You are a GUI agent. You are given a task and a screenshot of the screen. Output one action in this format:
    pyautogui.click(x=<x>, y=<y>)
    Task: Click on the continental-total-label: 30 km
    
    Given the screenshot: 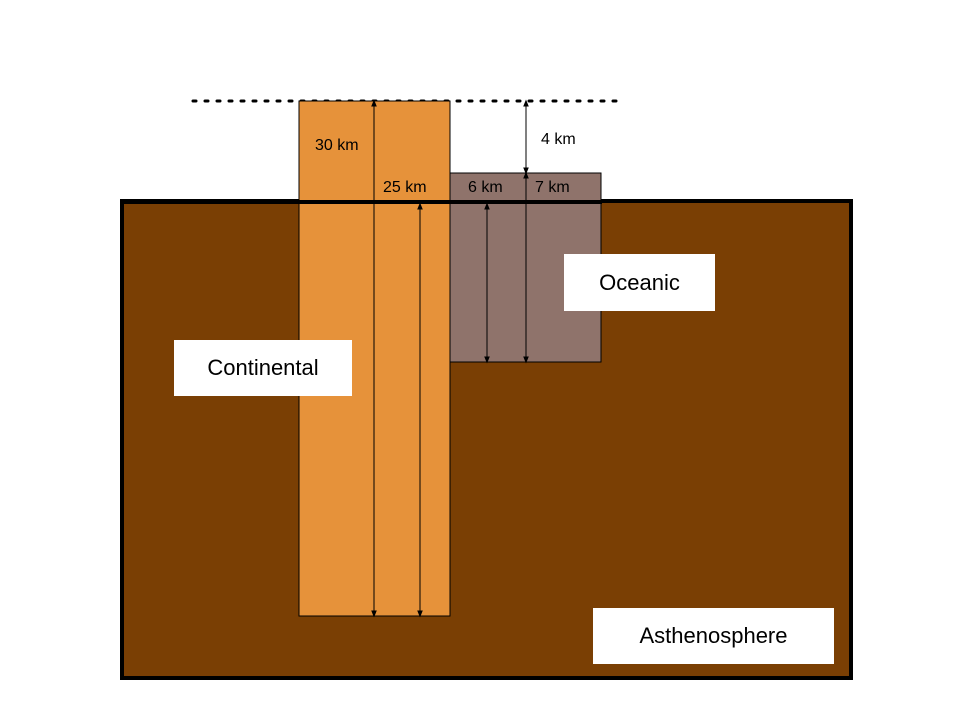 What is the action you would take?
    pyautogui.click(x=337, y=145)
    